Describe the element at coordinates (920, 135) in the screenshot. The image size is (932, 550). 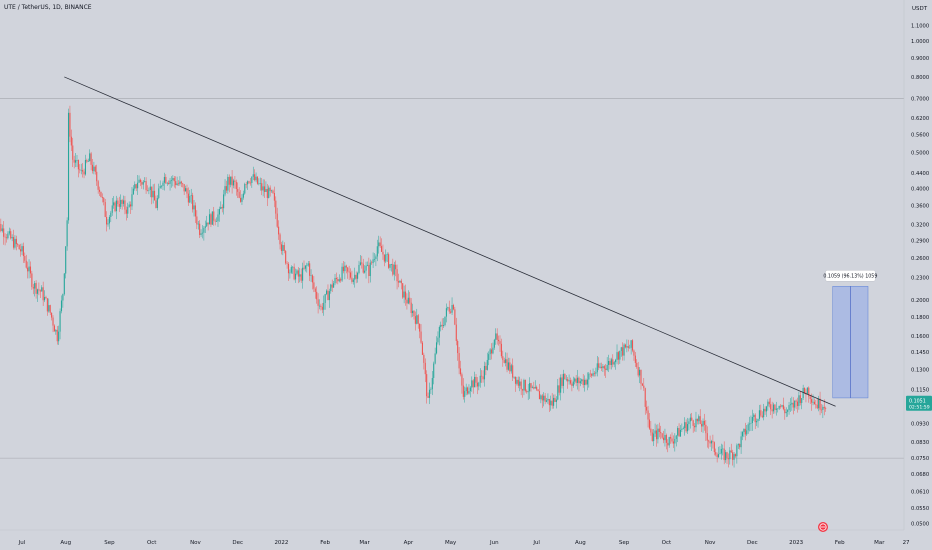
I see `price-tick-label: 0.5600` at that location.